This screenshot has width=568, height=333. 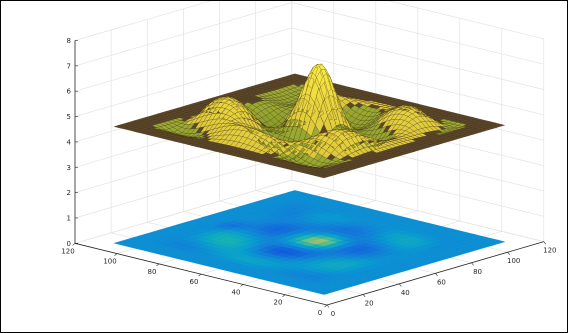 What do you see at coordinates (333, 314) in the screenshot?
I see `x-tick-label: 0` at bounding box center [333, 314].